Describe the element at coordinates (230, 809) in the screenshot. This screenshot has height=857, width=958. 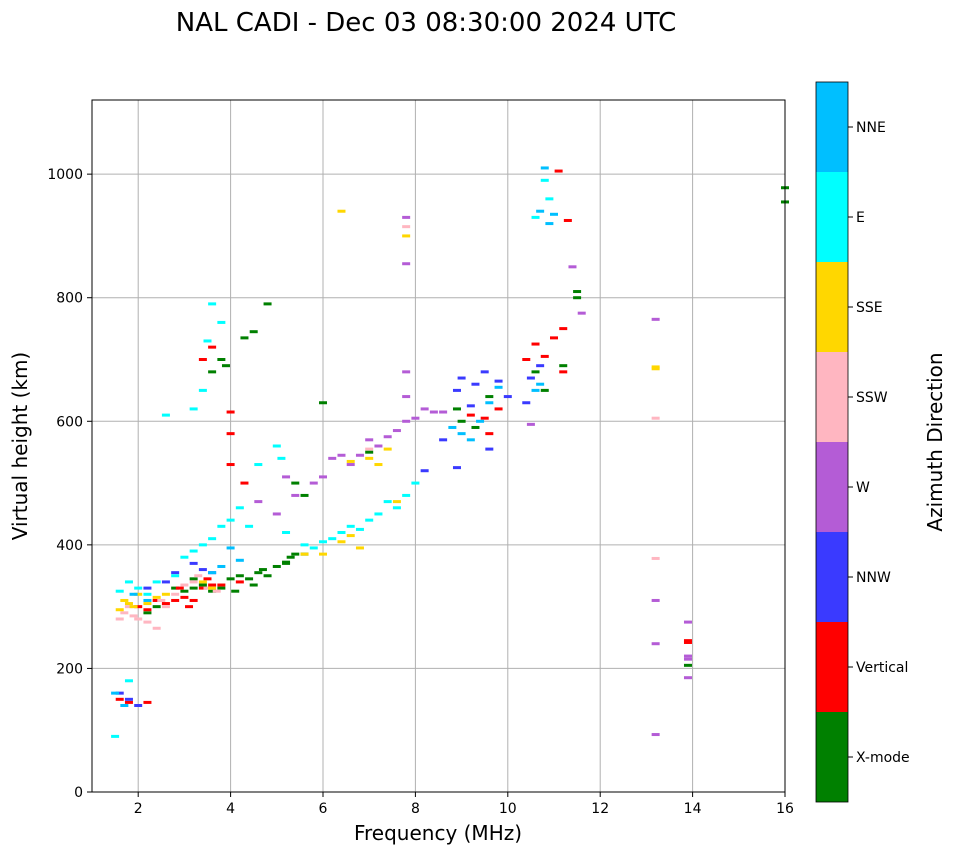
I see `x-tick-label: 4` at that location.